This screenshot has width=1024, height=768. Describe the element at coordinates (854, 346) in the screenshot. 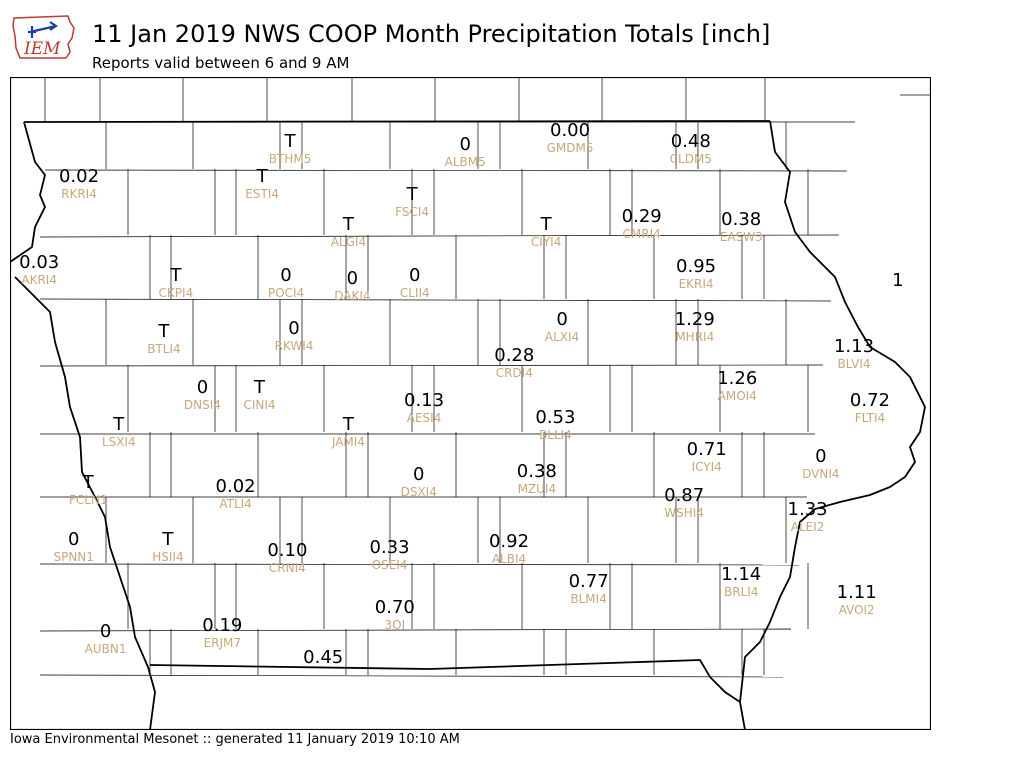

I see `station-value: 1.13` at that location.